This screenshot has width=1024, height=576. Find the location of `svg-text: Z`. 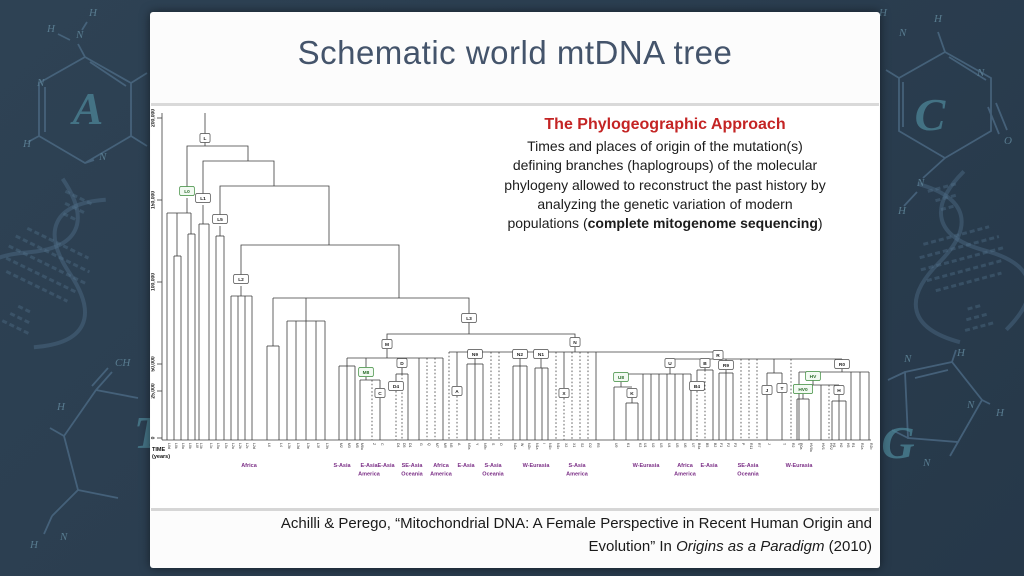

svg-text: Z is located at coordinates (374, 444).